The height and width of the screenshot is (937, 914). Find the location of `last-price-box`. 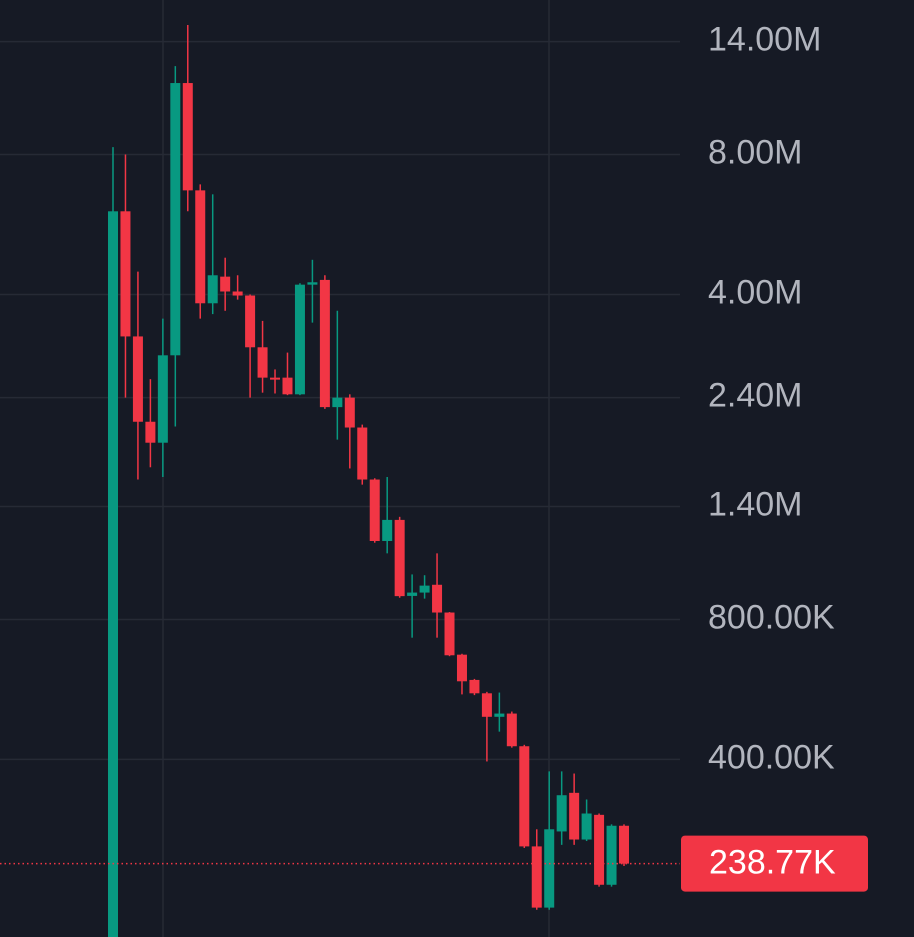

last-price-box is located at coordinates (774, 863).